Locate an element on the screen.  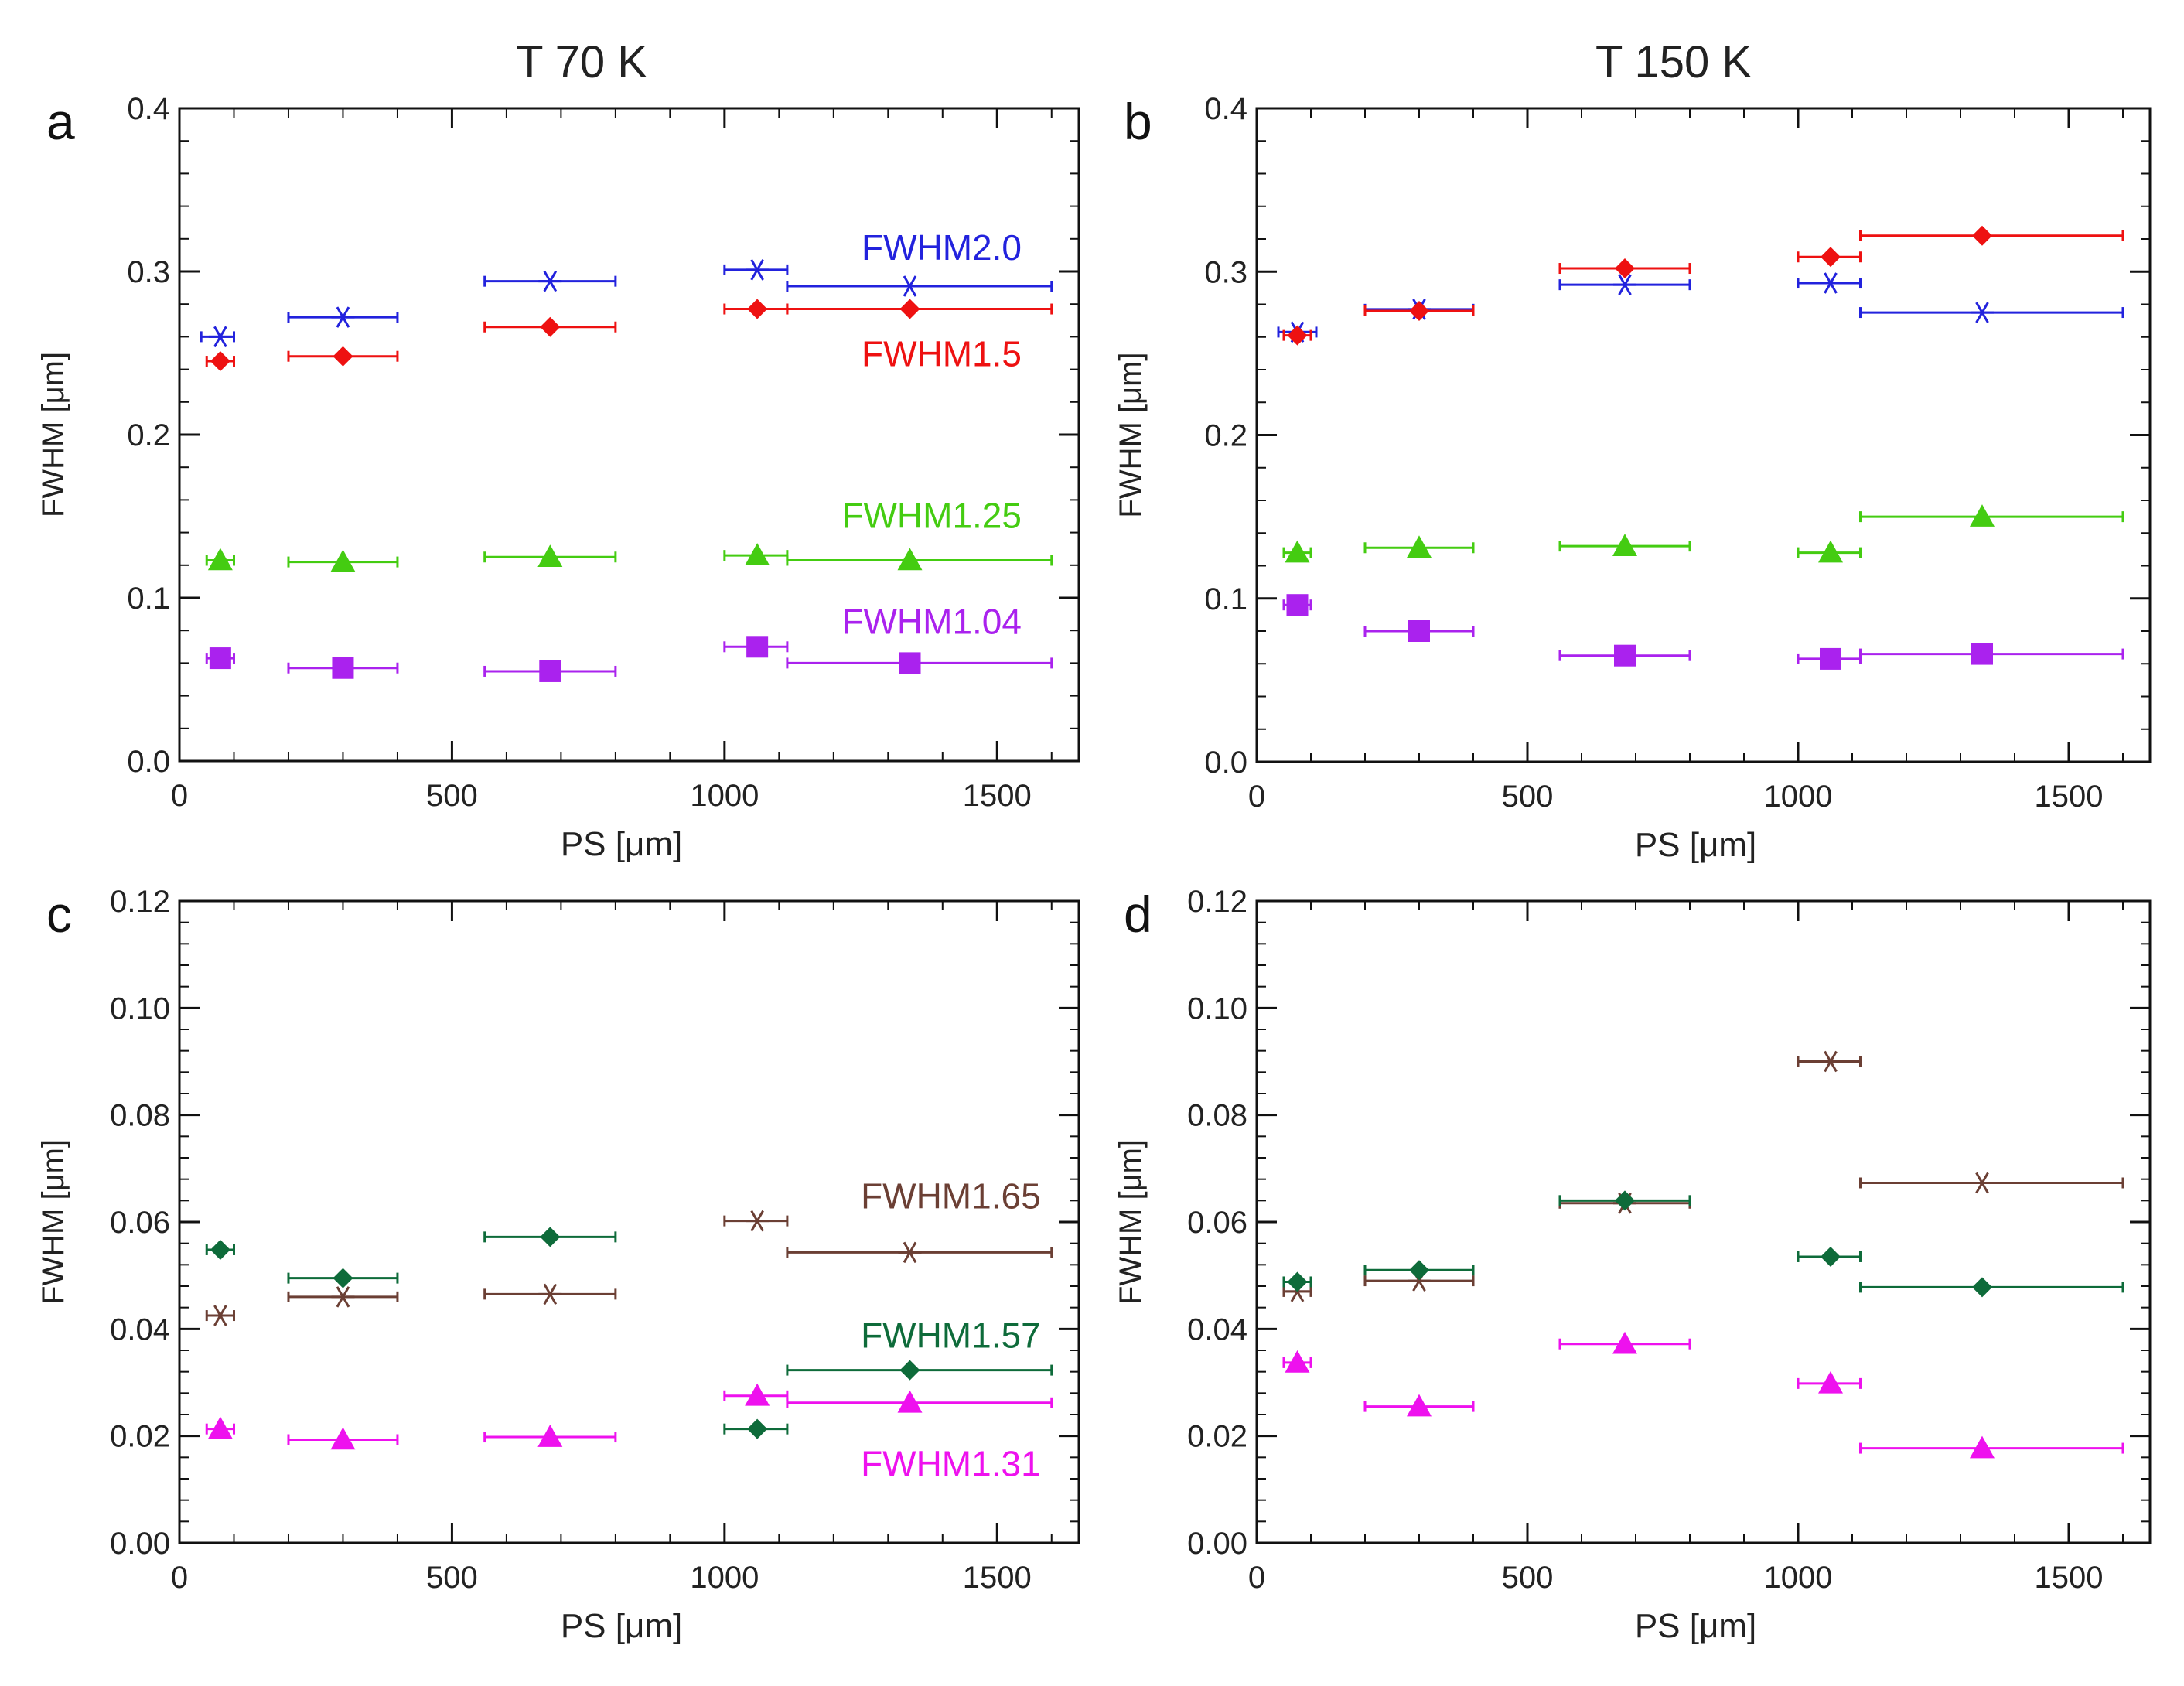
panel-letter: c is located at coordinates (59, 914).